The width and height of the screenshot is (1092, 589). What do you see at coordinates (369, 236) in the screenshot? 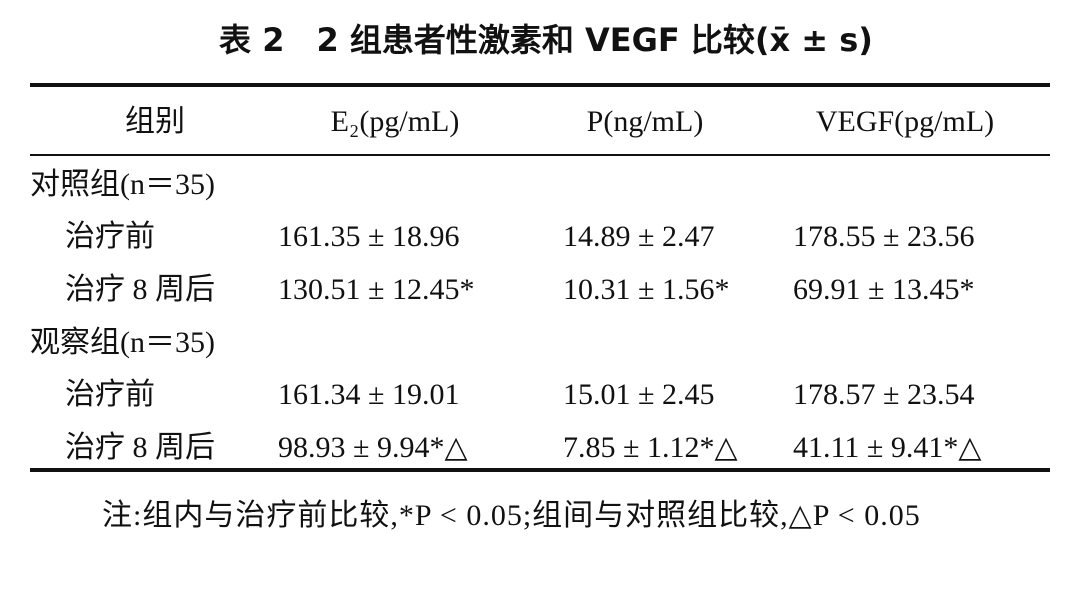
I see `table-cell: 161.35 ± 18.96` at bounding box center [369, 236].